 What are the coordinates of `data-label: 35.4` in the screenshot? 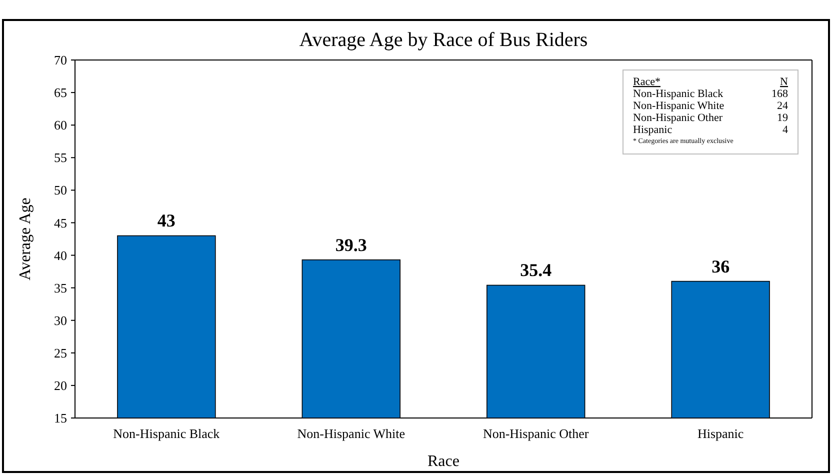 It's located at (536, 270).